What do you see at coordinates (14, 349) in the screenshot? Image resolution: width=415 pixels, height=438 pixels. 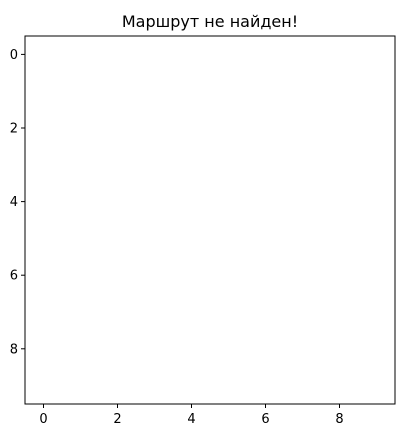 I see `y-tick-label: 8` at bounding box center [14, 349].